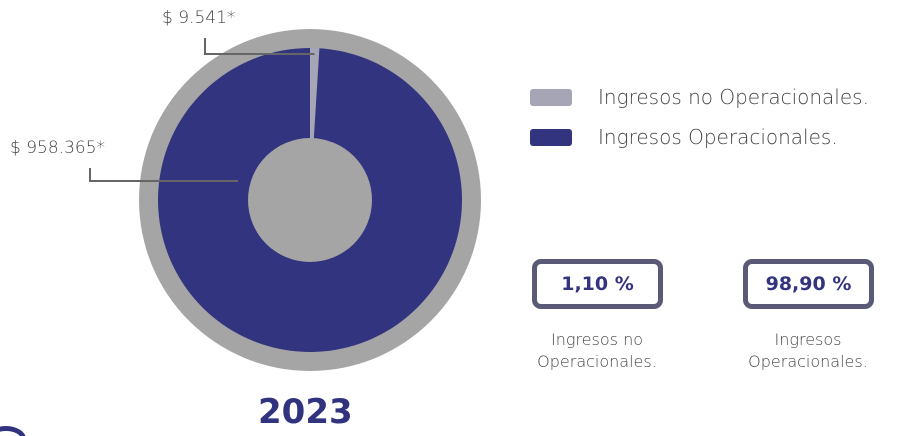  Describe the element at coordinates (733, 97) in the screenshot. I see `legend-label: Ingresos no Operacionales.` at that location.